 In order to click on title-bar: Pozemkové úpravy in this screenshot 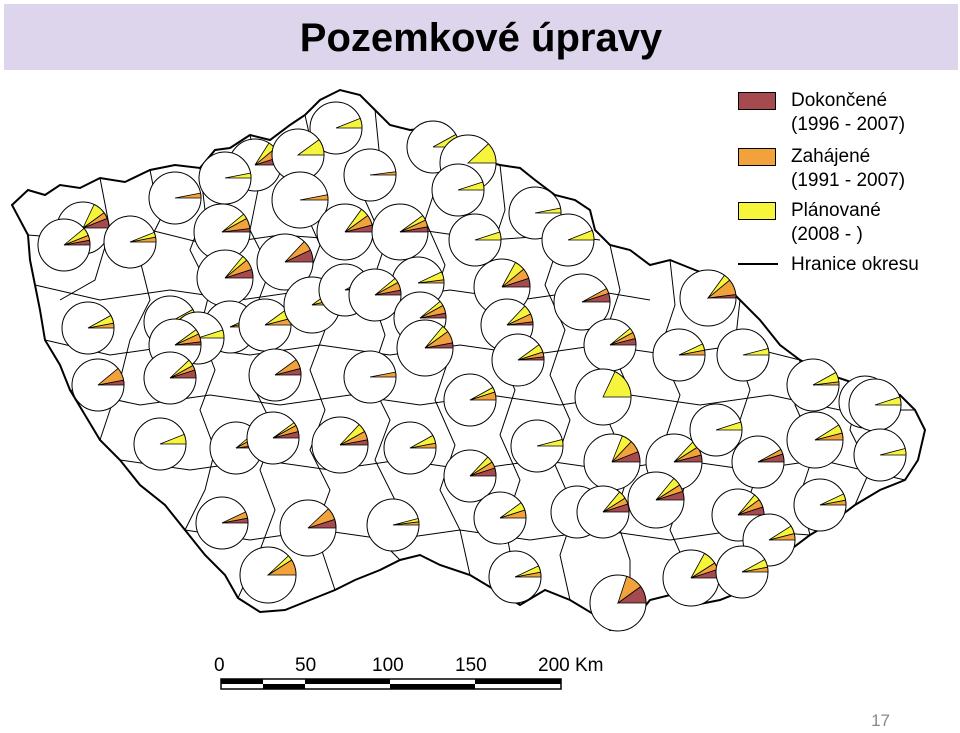, I will do `click(481, 37)`.